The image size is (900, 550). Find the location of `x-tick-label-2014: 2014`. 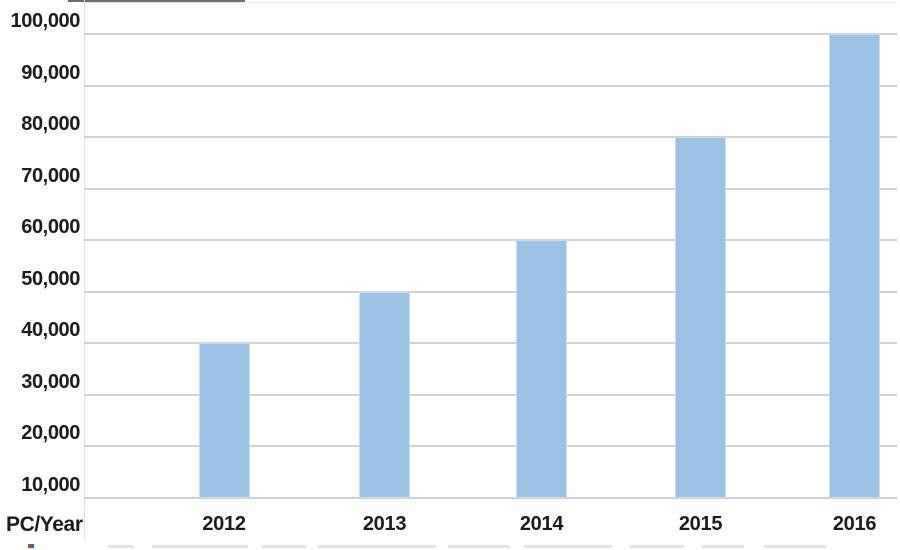

x-tick-label-2014: 2014 is located at coordinates (541, 524).